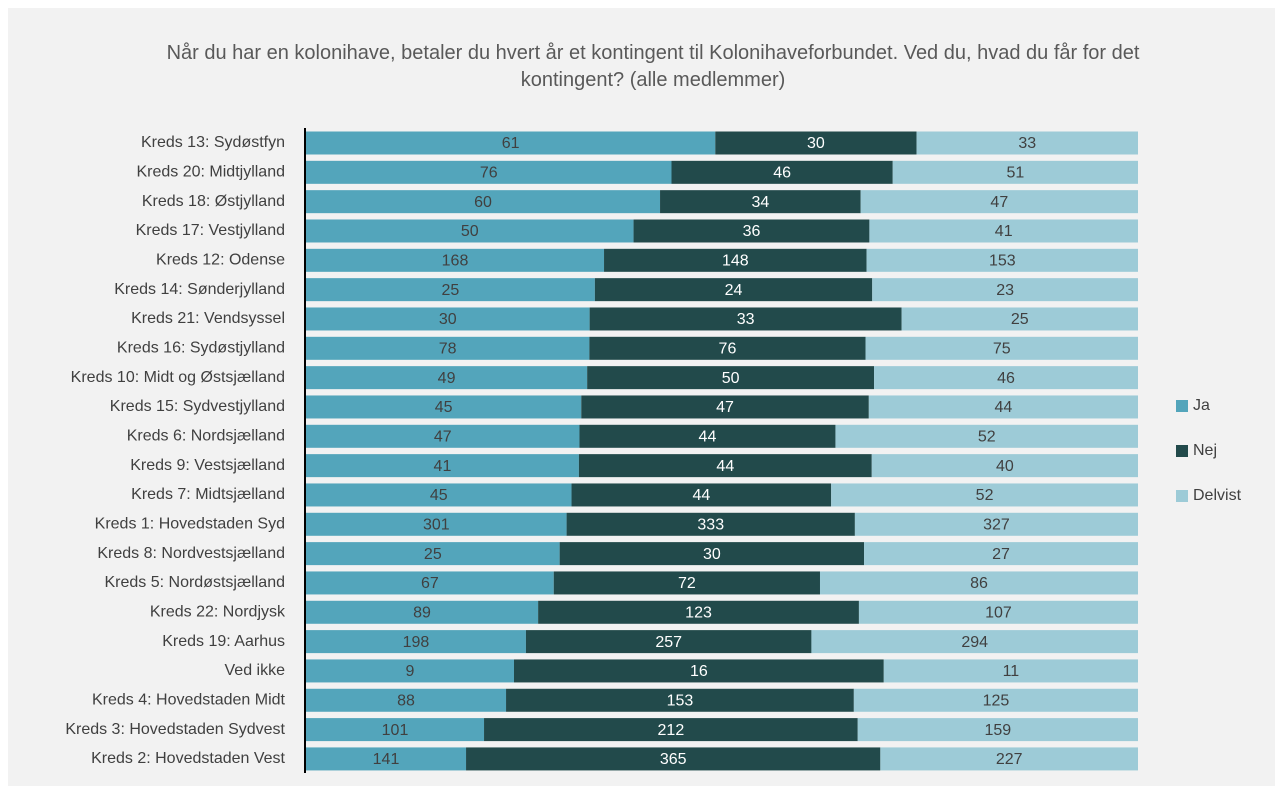  I want to click on data-label: 60, so click(483, 202).